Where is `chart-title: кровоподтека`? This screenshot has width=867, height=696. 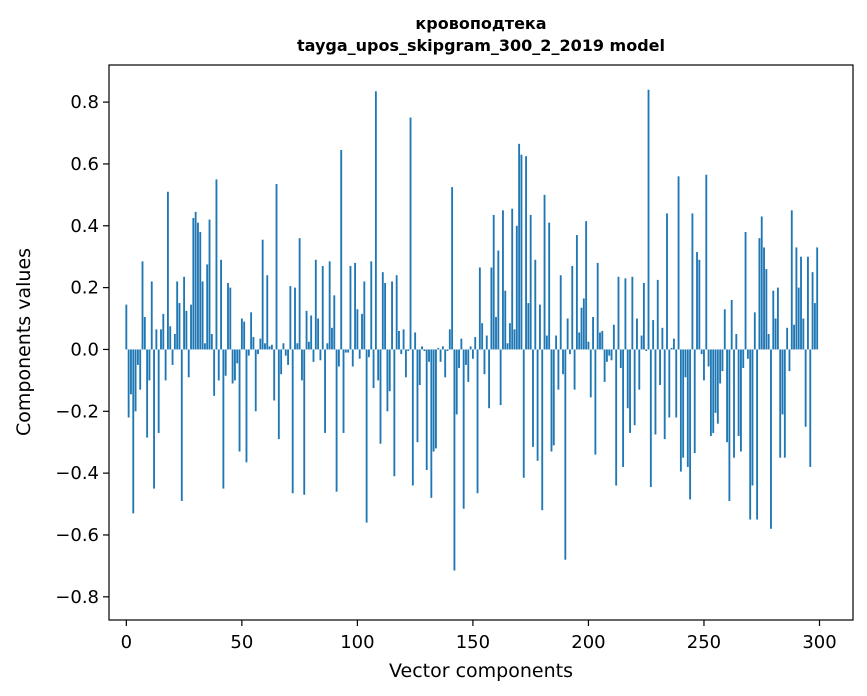 chart-title: кровоподтека is located at coordinates (480, 23).